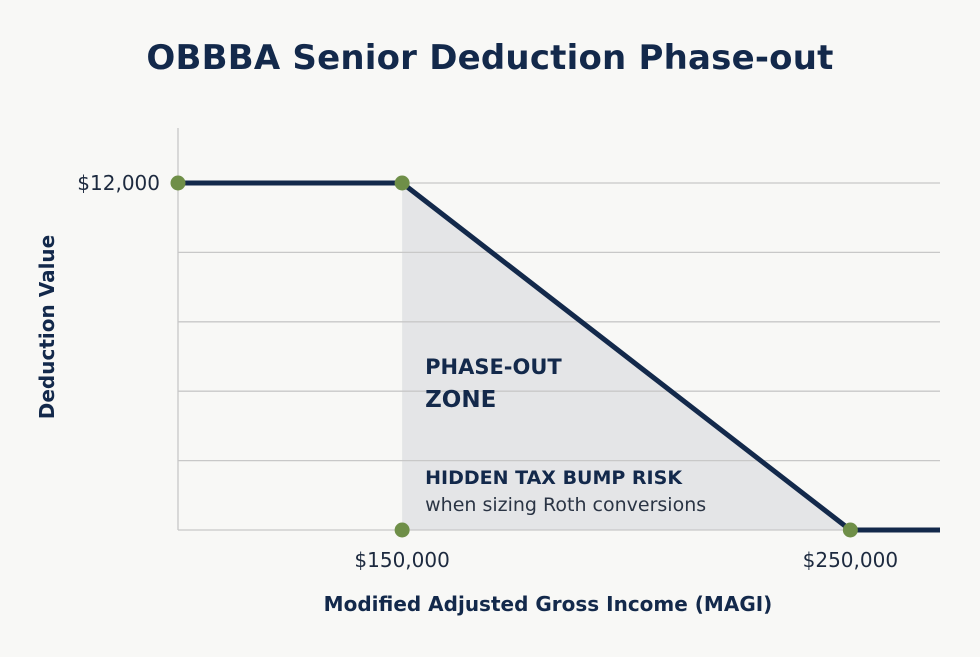 Image resolution: width=980 pixels, height=657 pixels. What do you see at coordinates (493, 367) in the screenshot?
I see `zone-label-line1: PHASE-OUT` at bounding box center [493, 367].